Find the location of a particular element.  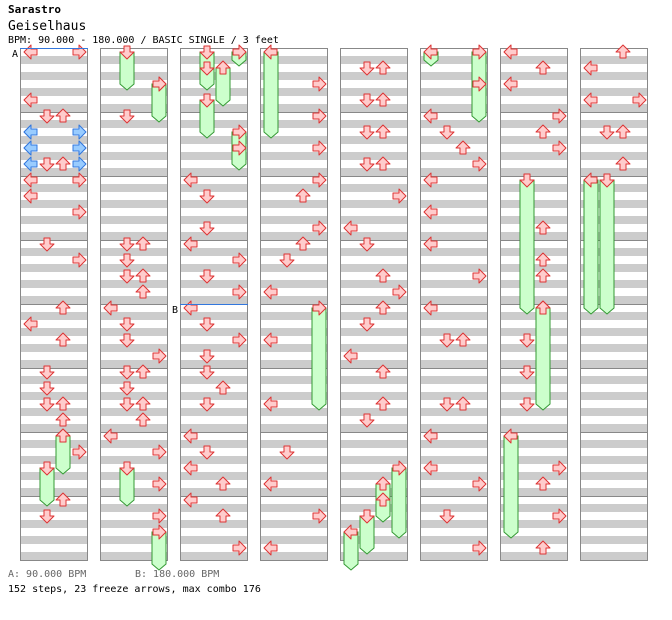

bpm-legend-a: A: 90.000 BPM is located at coordinates (47, 574).